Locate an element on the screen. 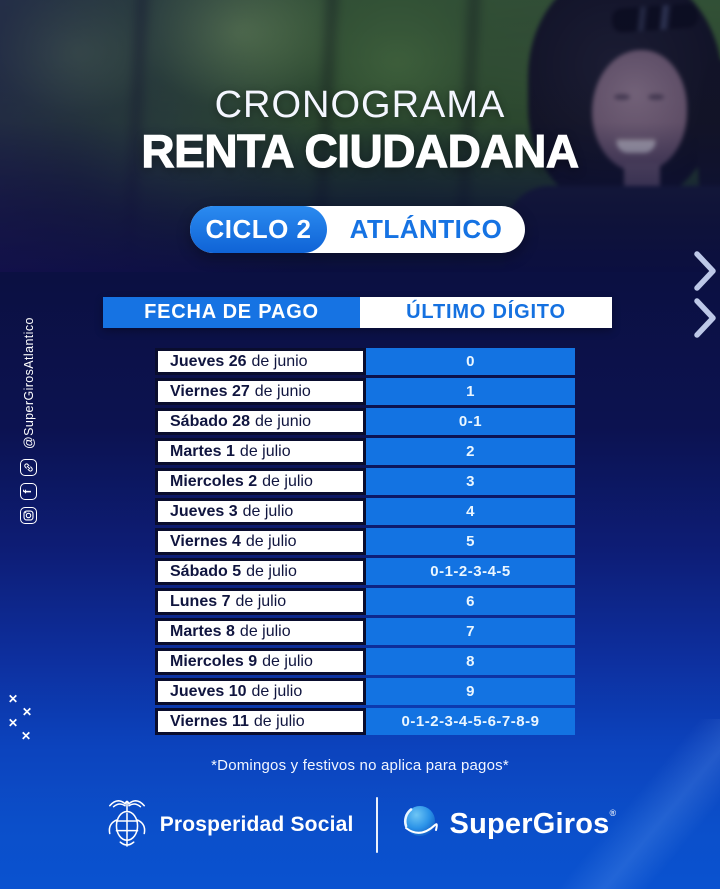  payment-day-label: Jueves 3 is located at coordinates (204, 511).